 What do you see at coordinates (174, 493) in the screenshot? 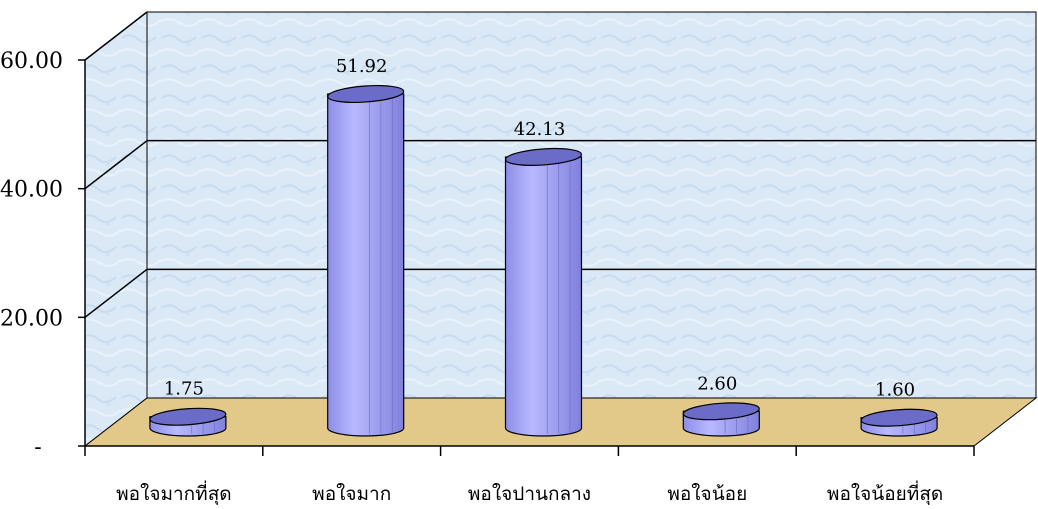
I see `category-label-0: พอใจมากที่สุด` at bounding box center [174, 493].